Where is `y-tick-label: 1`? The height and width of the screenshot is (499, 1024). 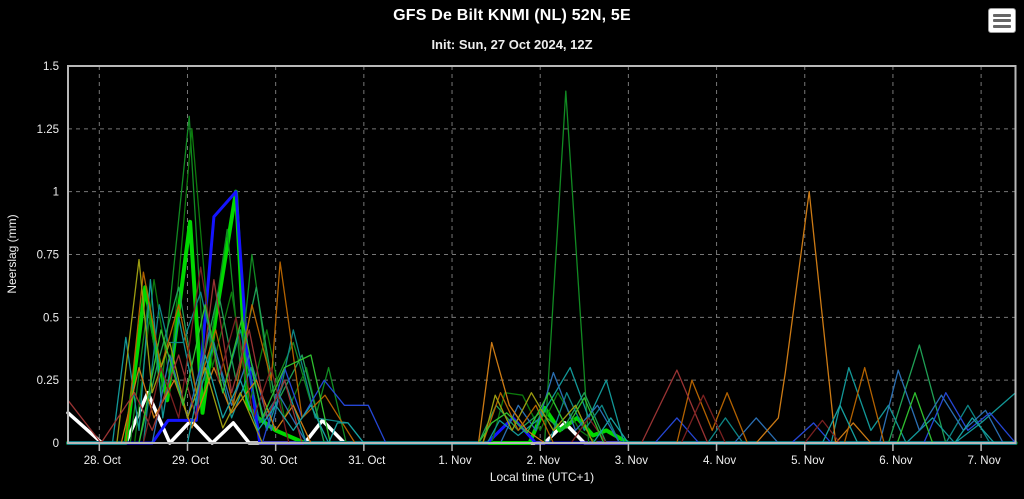 y-tick-label: 1 is located at coordinates (56, 193).